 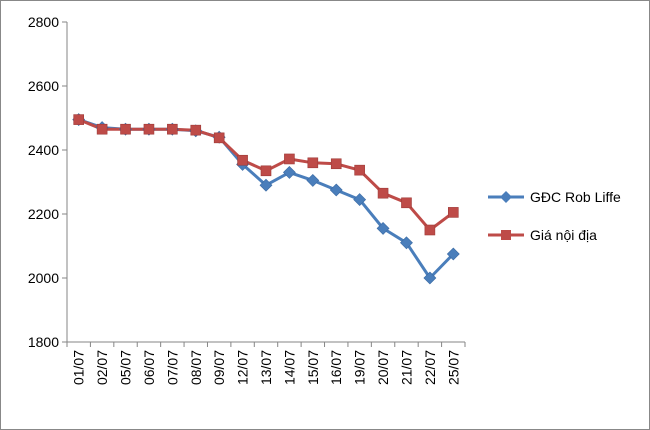 What do you see at coordinates (43, 22) in the screenshot?
I see `y-tick-label: 2800` at bounding box center [43, 22].